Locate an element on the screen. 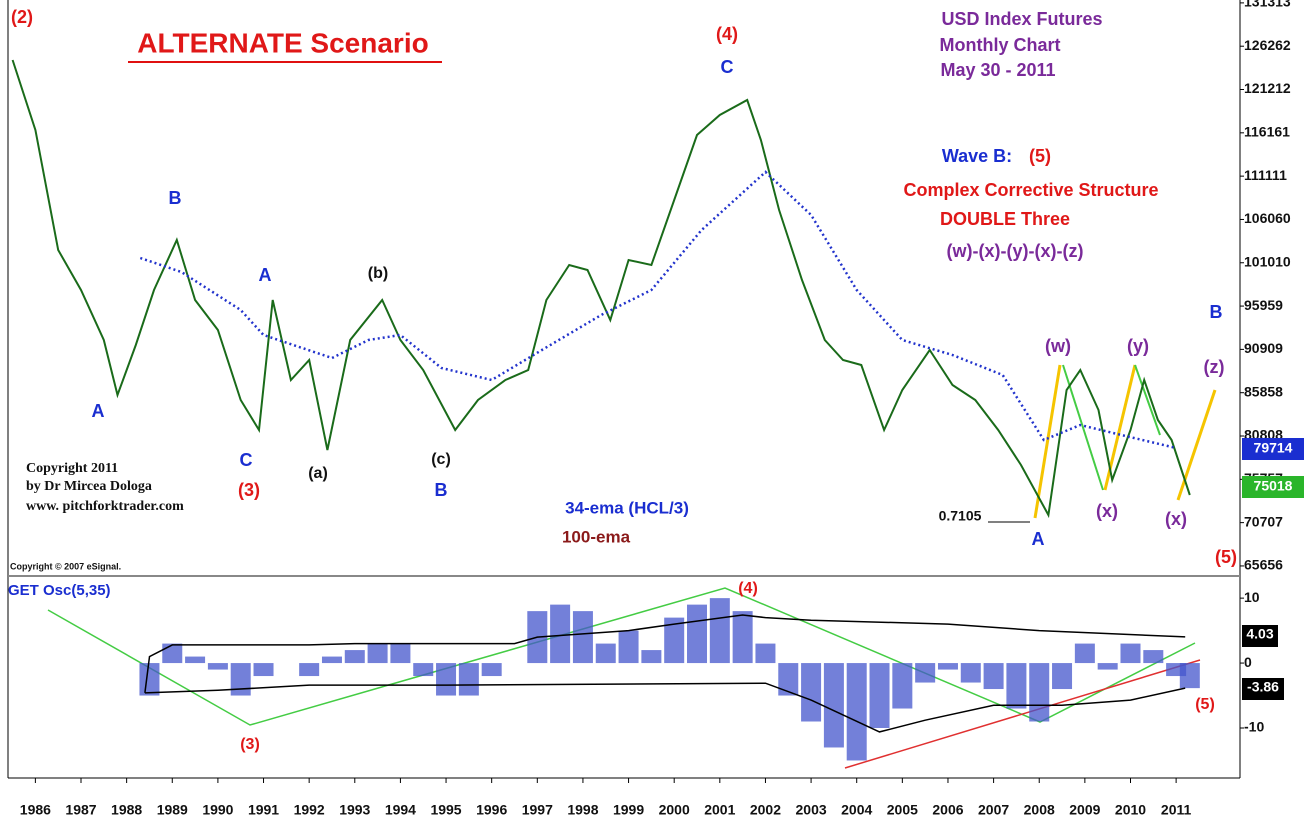 The width and height of the screenshot is (1314, 825). annotation: (z) is located at coordinates (1214, 367).